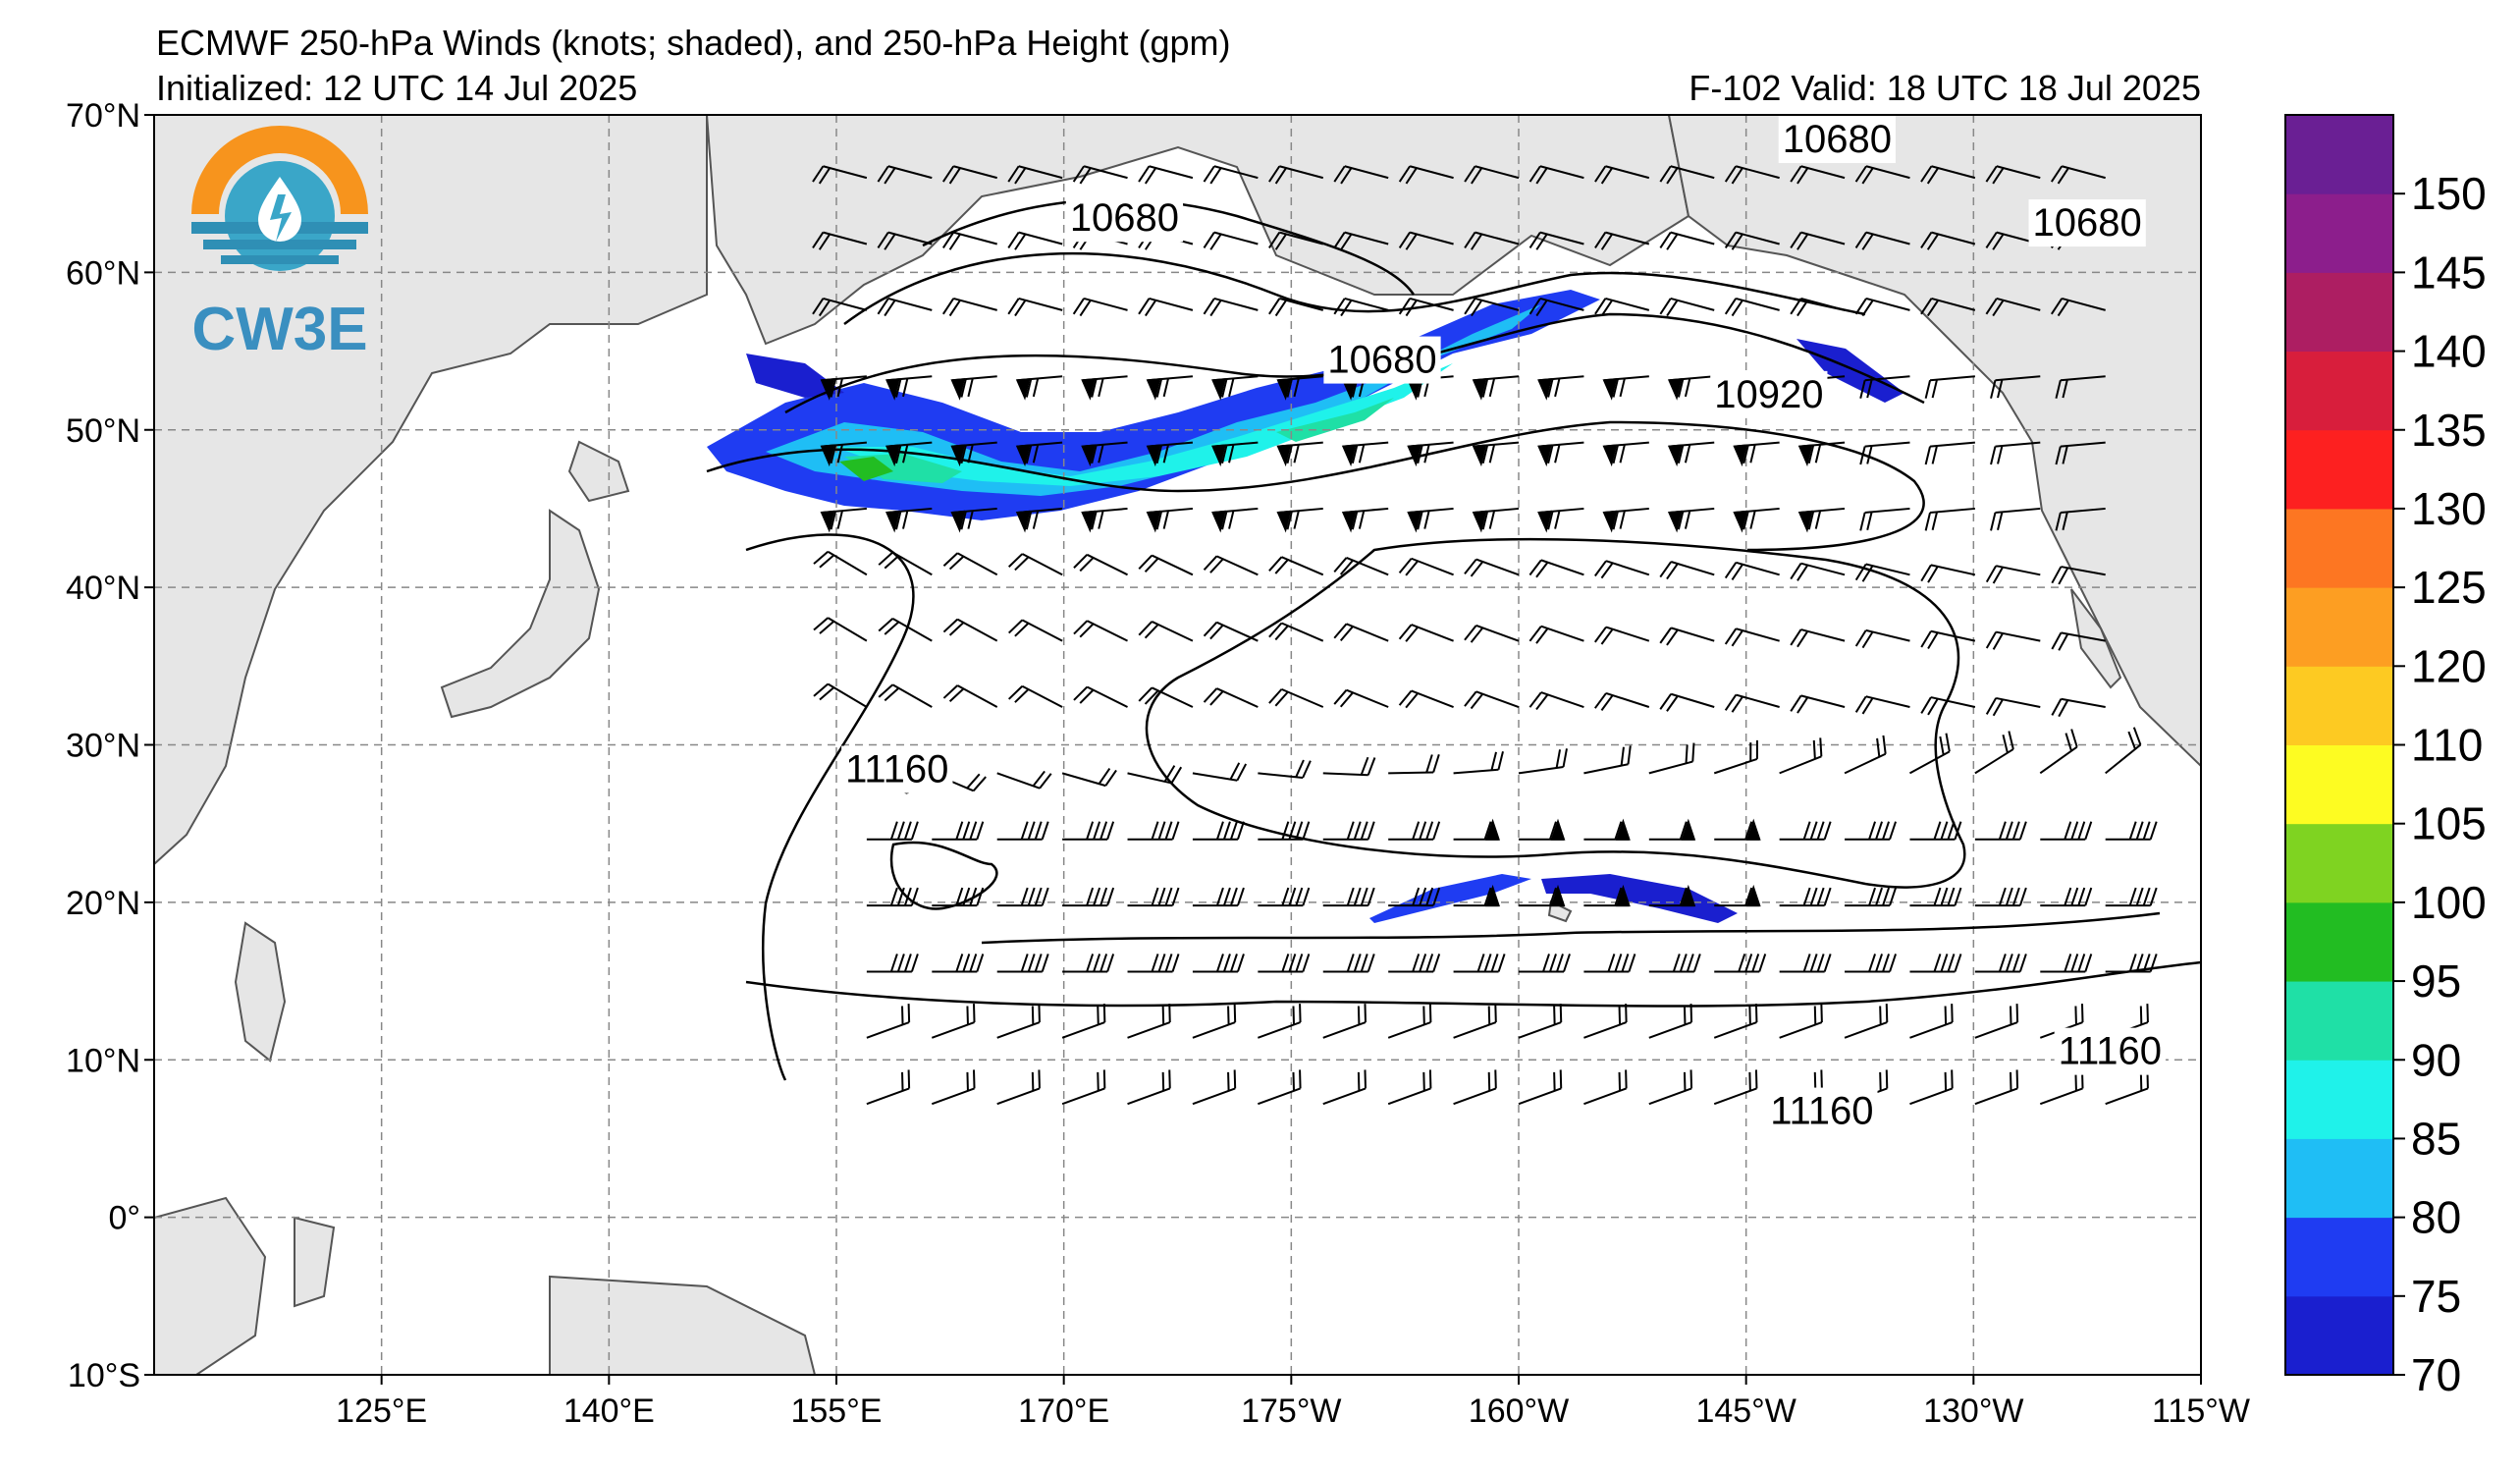  Describe the element at coordinates (1555, 713) in the screenshot. I see `contour-11160-inner` at that location.